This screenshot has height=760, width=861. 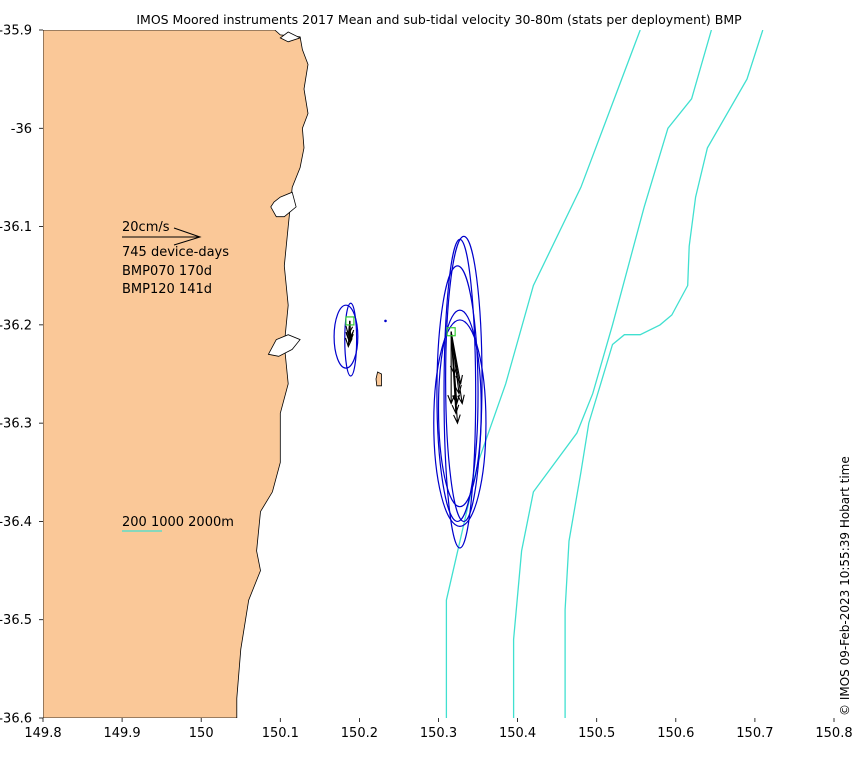 I want to click on isobath-legend-label: 200 1000 2000m, so click(x=178, y=522).